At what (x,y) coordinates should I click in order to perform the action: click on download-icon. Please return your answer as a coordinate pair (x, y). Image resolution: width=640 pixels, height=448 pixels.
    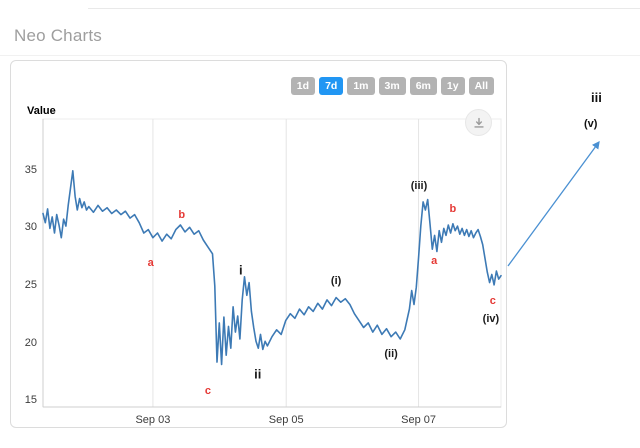
    Looking at the image, I should click on (478, 122).